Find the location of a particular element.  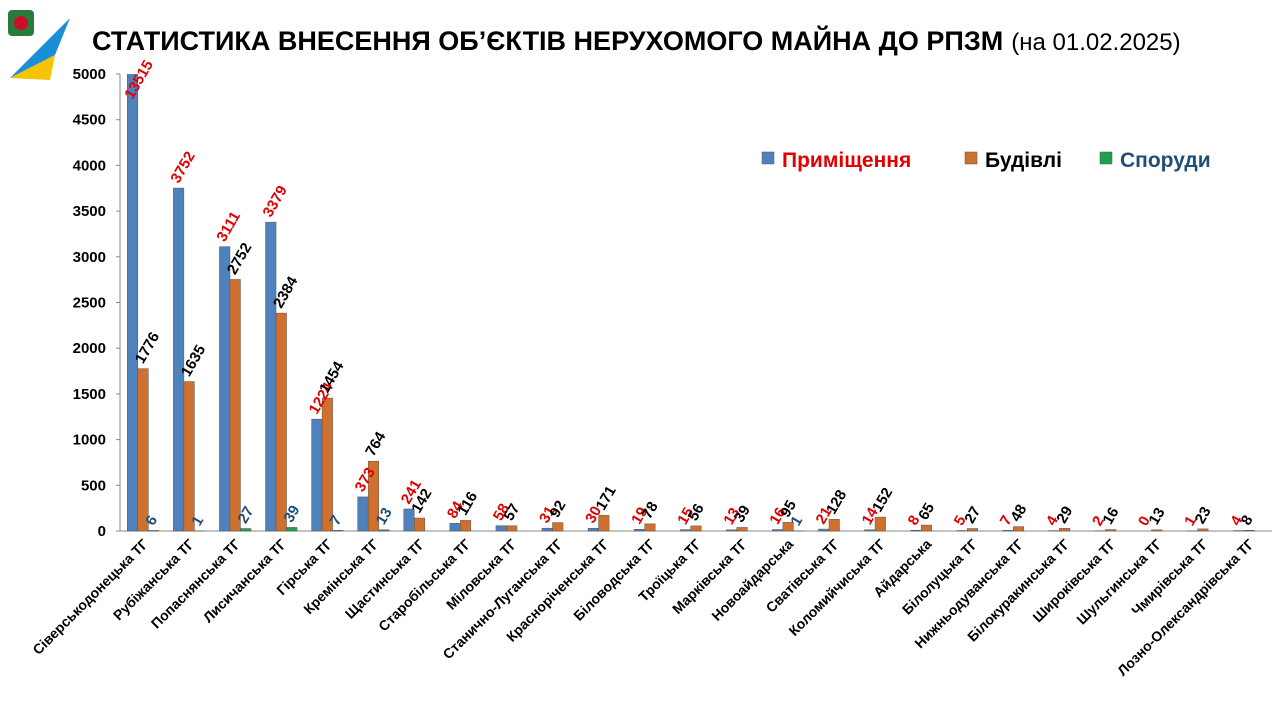

data-label: 3752 is located at coordinates (182, 167).